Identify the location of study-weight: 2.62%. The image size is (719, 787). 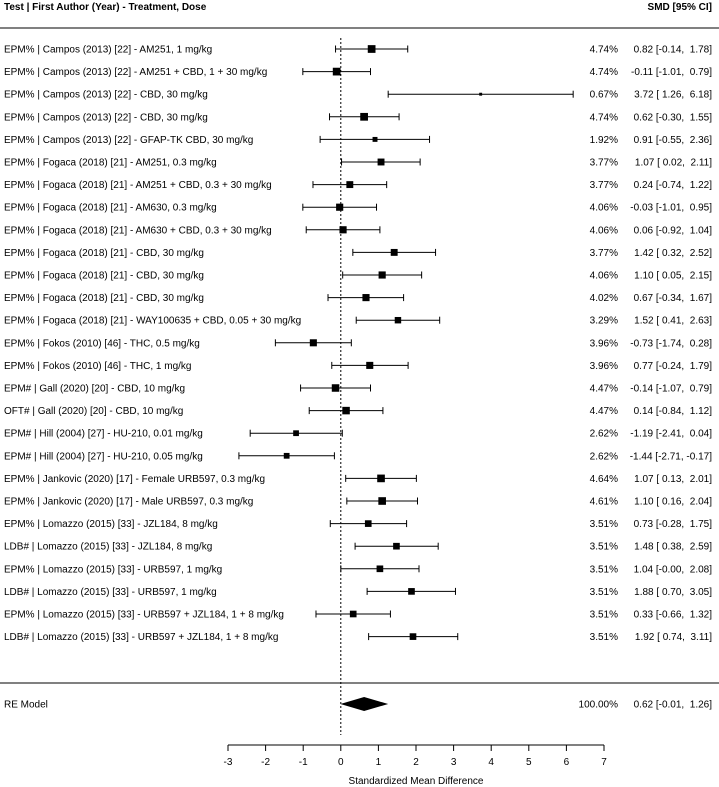
(604, 434).